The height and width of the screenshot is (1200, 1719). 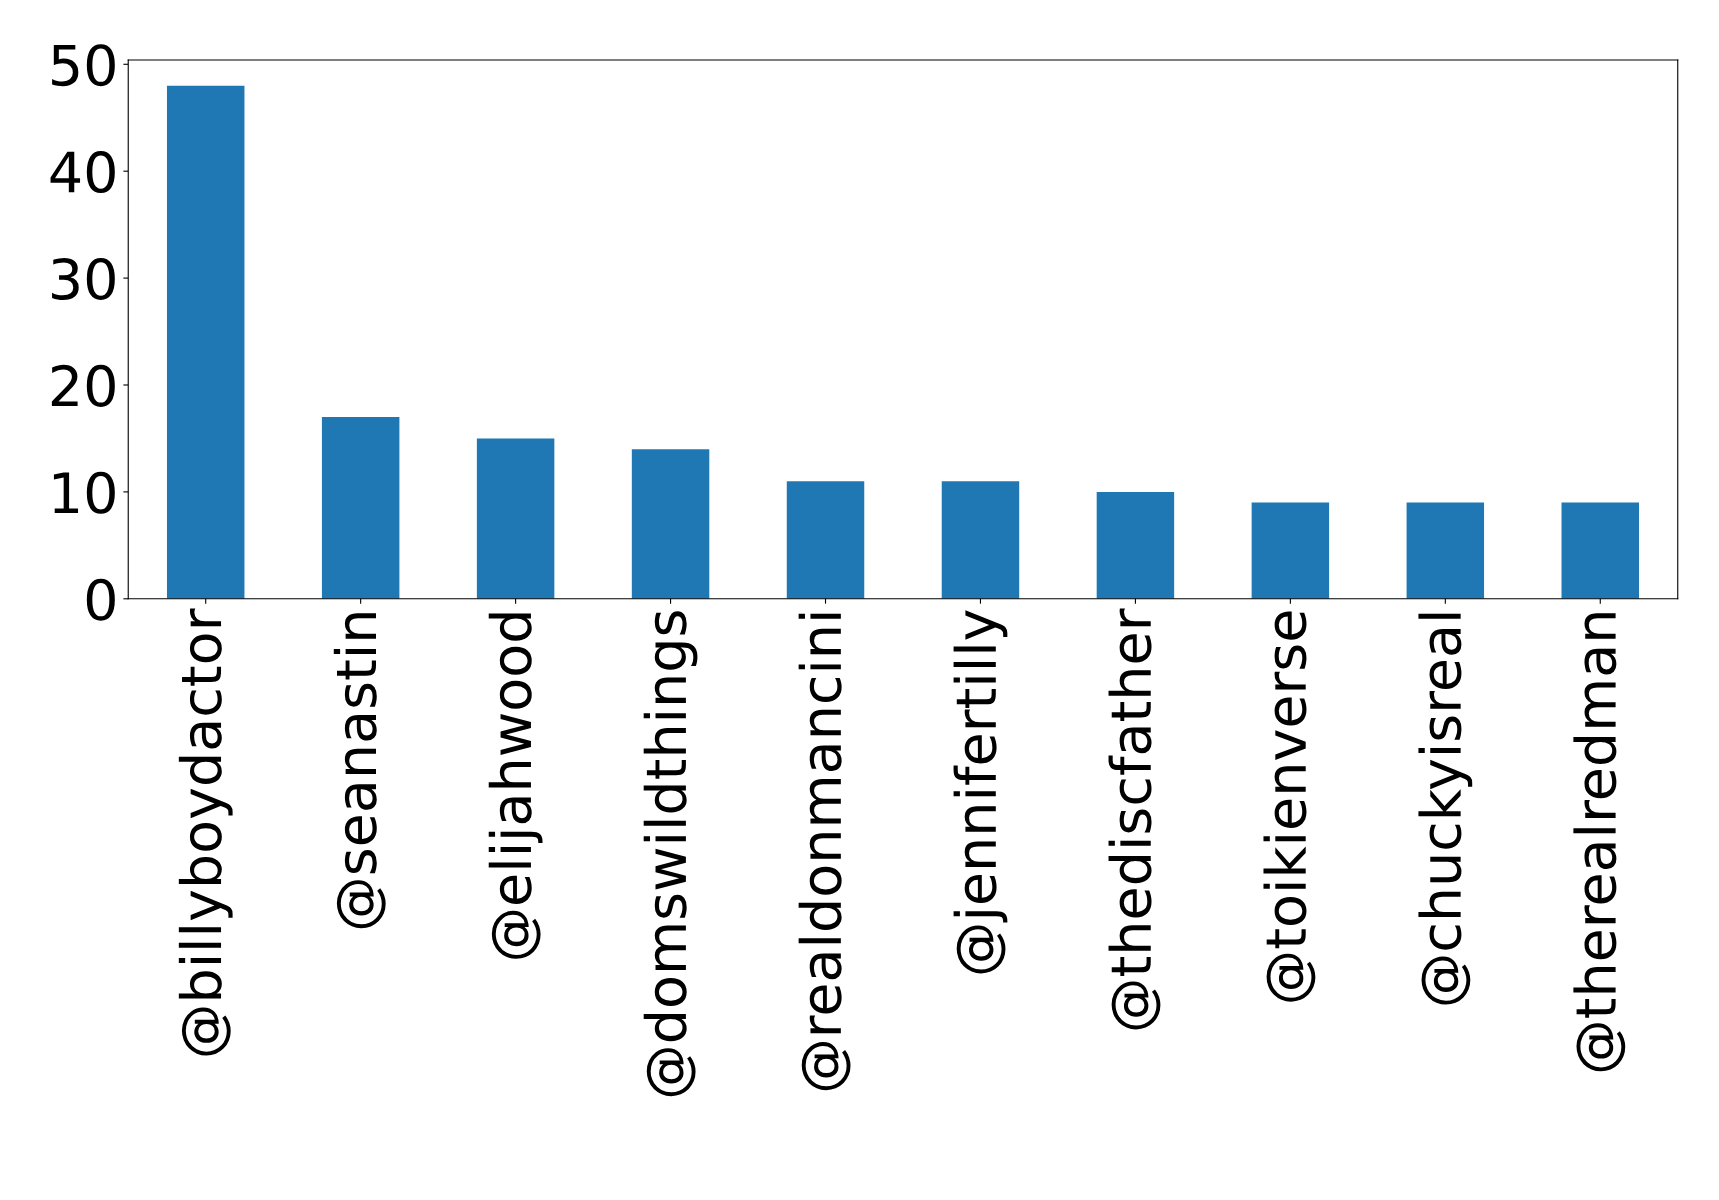 What do you see at coordinates (1599, 842) in the screenshot?
I see `x-tick-label: @therealredman` at bounding box center [1599, 842].